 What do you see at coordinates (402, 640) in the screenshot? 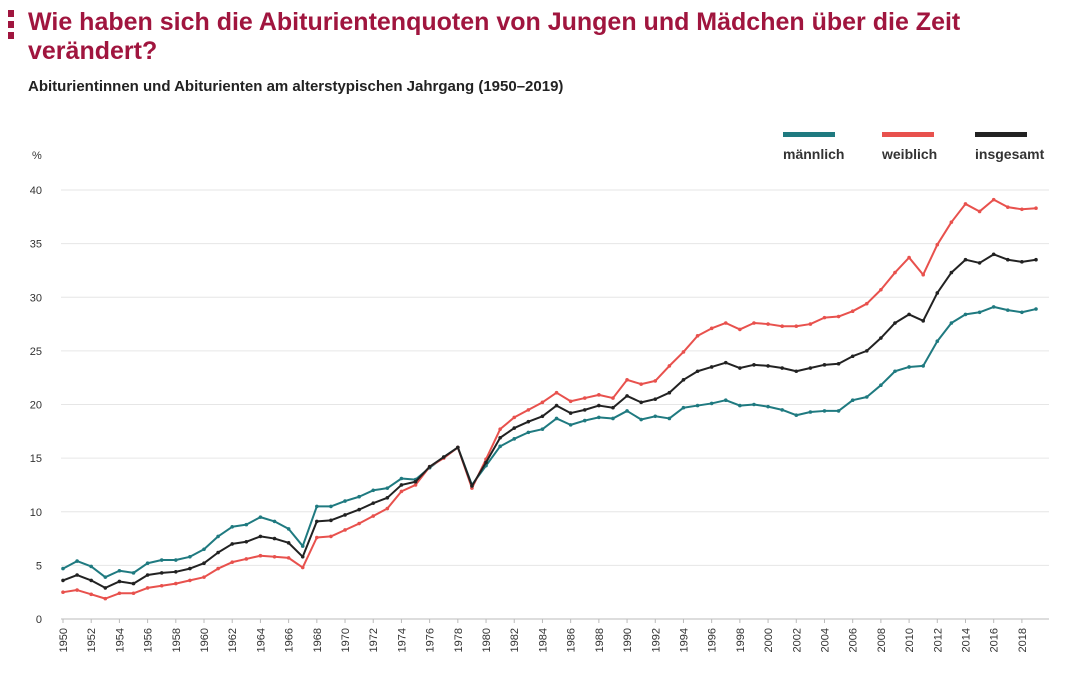
I see `x-tick-label-1974: 1974` at bounding box center [402, 640].